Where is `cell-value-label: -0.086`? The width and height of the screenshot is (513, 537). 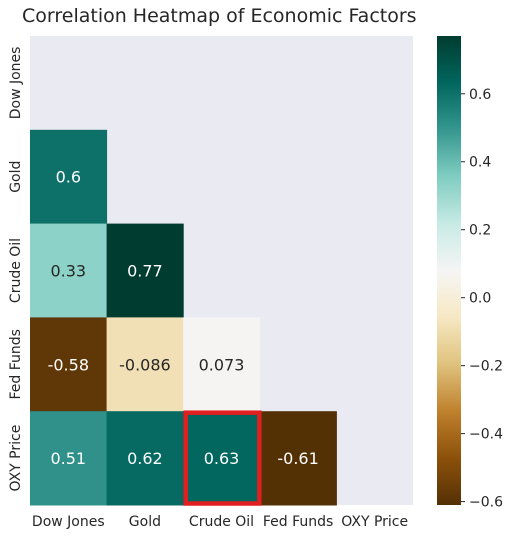 cell-value-label: -0.086 is located at coordinates (145, 364).